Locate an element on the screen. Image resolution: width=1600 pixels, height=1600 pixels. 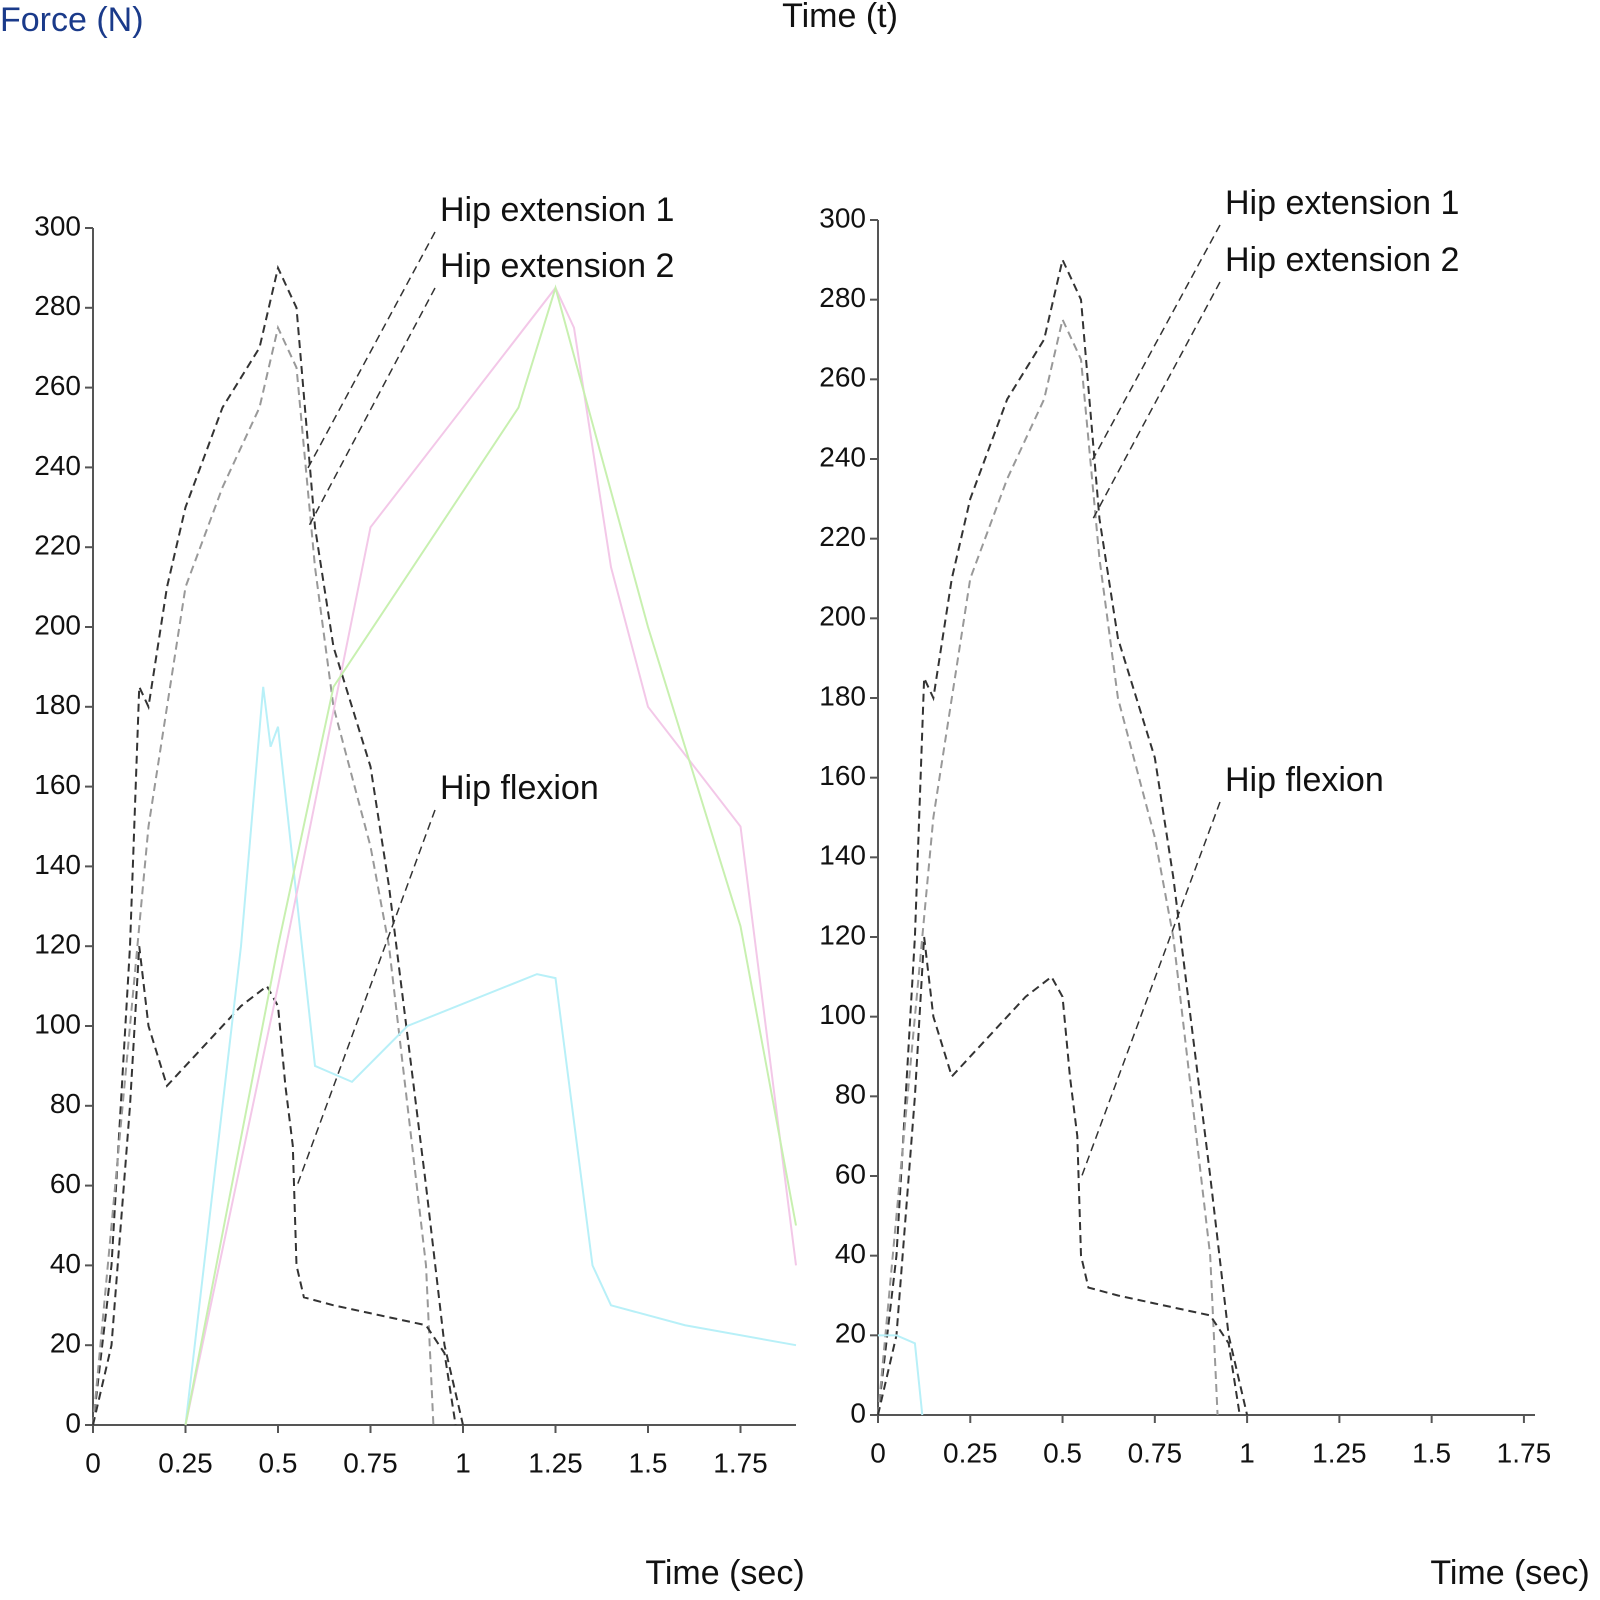
y-axis-label: Force (N) is located at coordinates (72, 20).